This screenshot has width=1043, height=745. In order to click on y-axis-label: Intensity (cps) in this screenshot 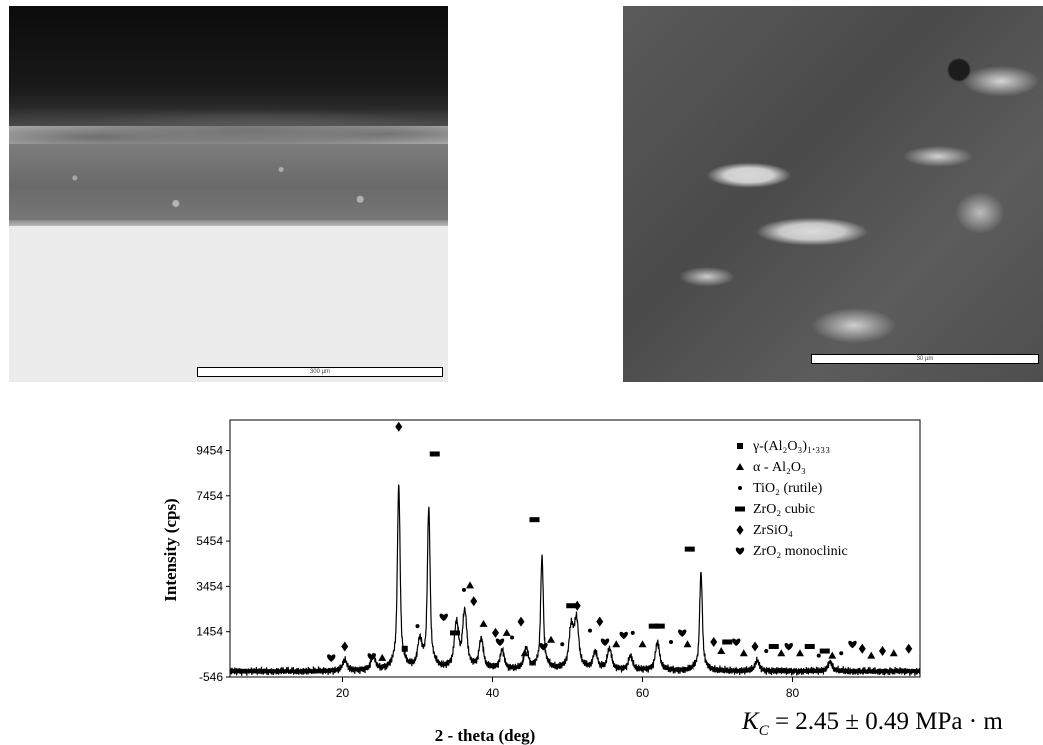, I will do `click(170, 549)`.